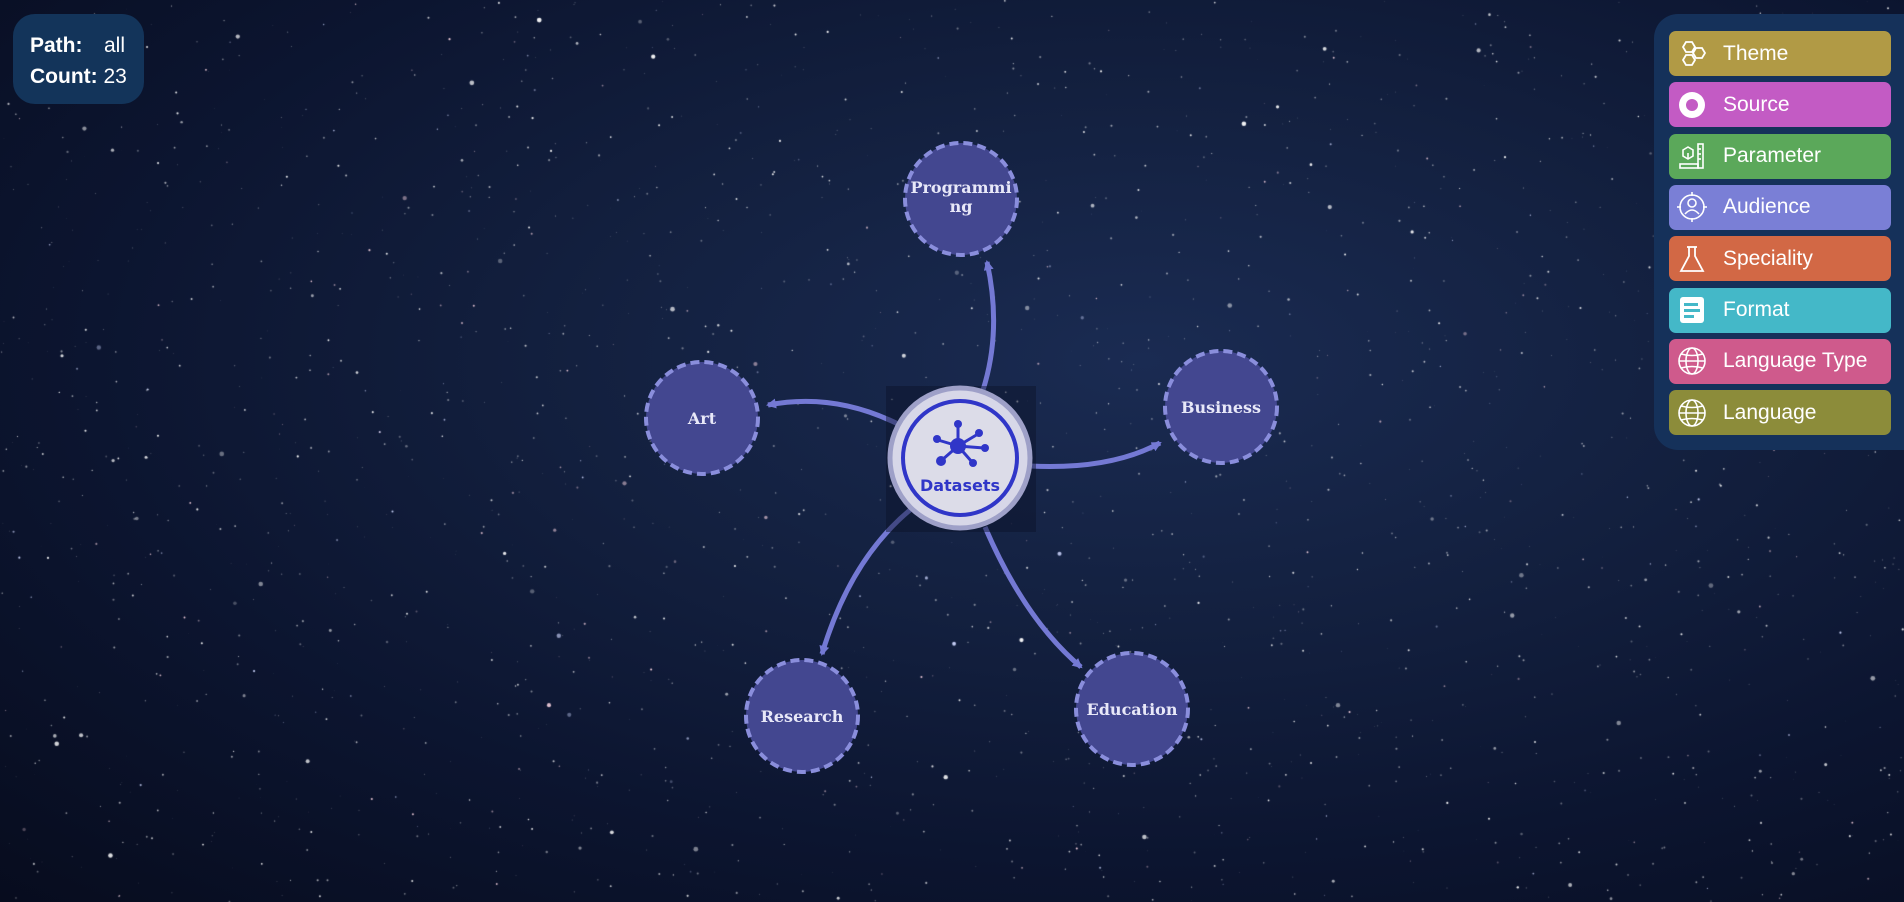 Image resolution: width=1904 pixels, height=902 pixels. I want to click on path-count-panel: Path: all Count: 23, so click(78, 59).